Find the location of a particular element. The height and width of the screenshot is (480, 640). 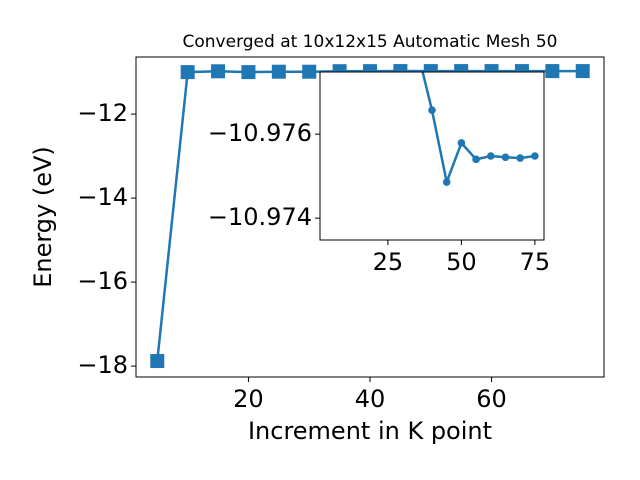

plot-clip is located at coordinates (480, 129).